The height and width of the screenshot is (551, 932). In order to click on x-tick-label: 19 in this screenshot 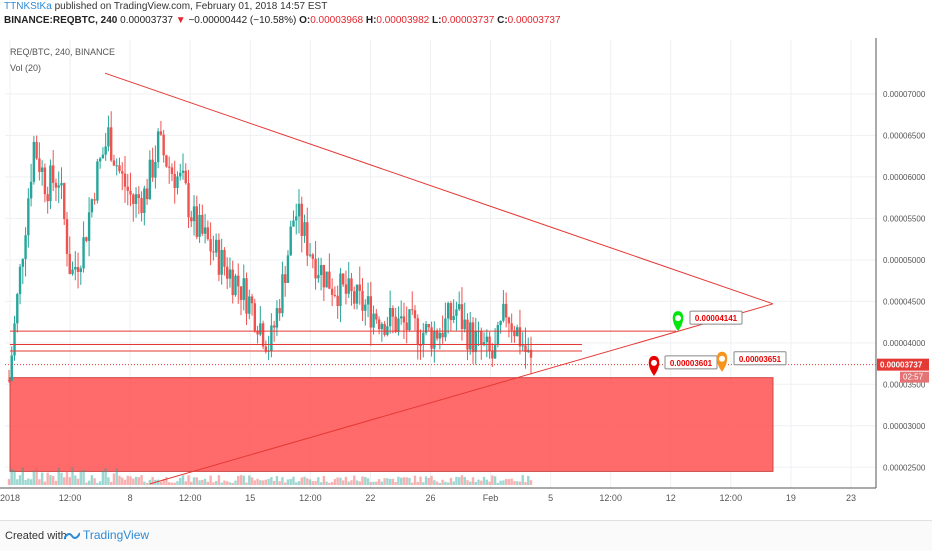, I will do `click(791, 498)`.